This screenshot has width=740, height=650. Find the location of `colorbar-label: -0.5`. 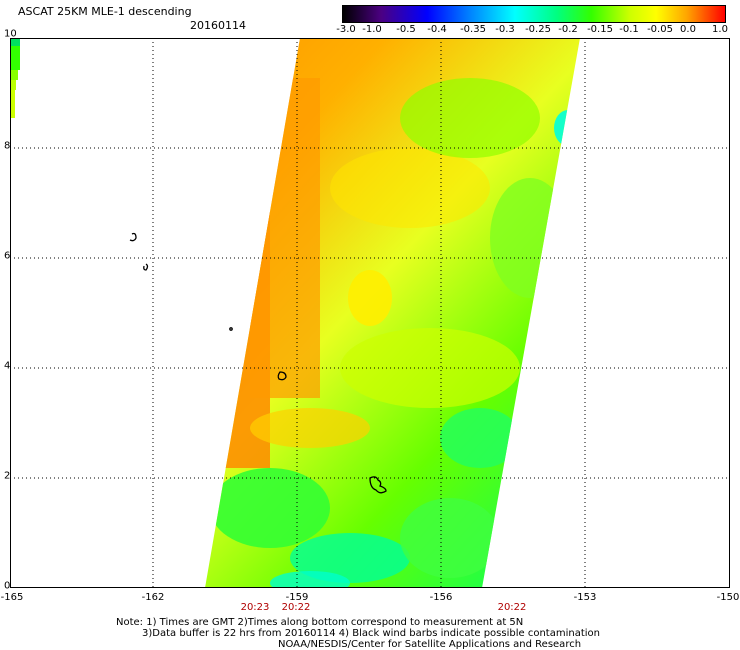

colorbar-label: -0.5 is located at coordinates (406, 29).